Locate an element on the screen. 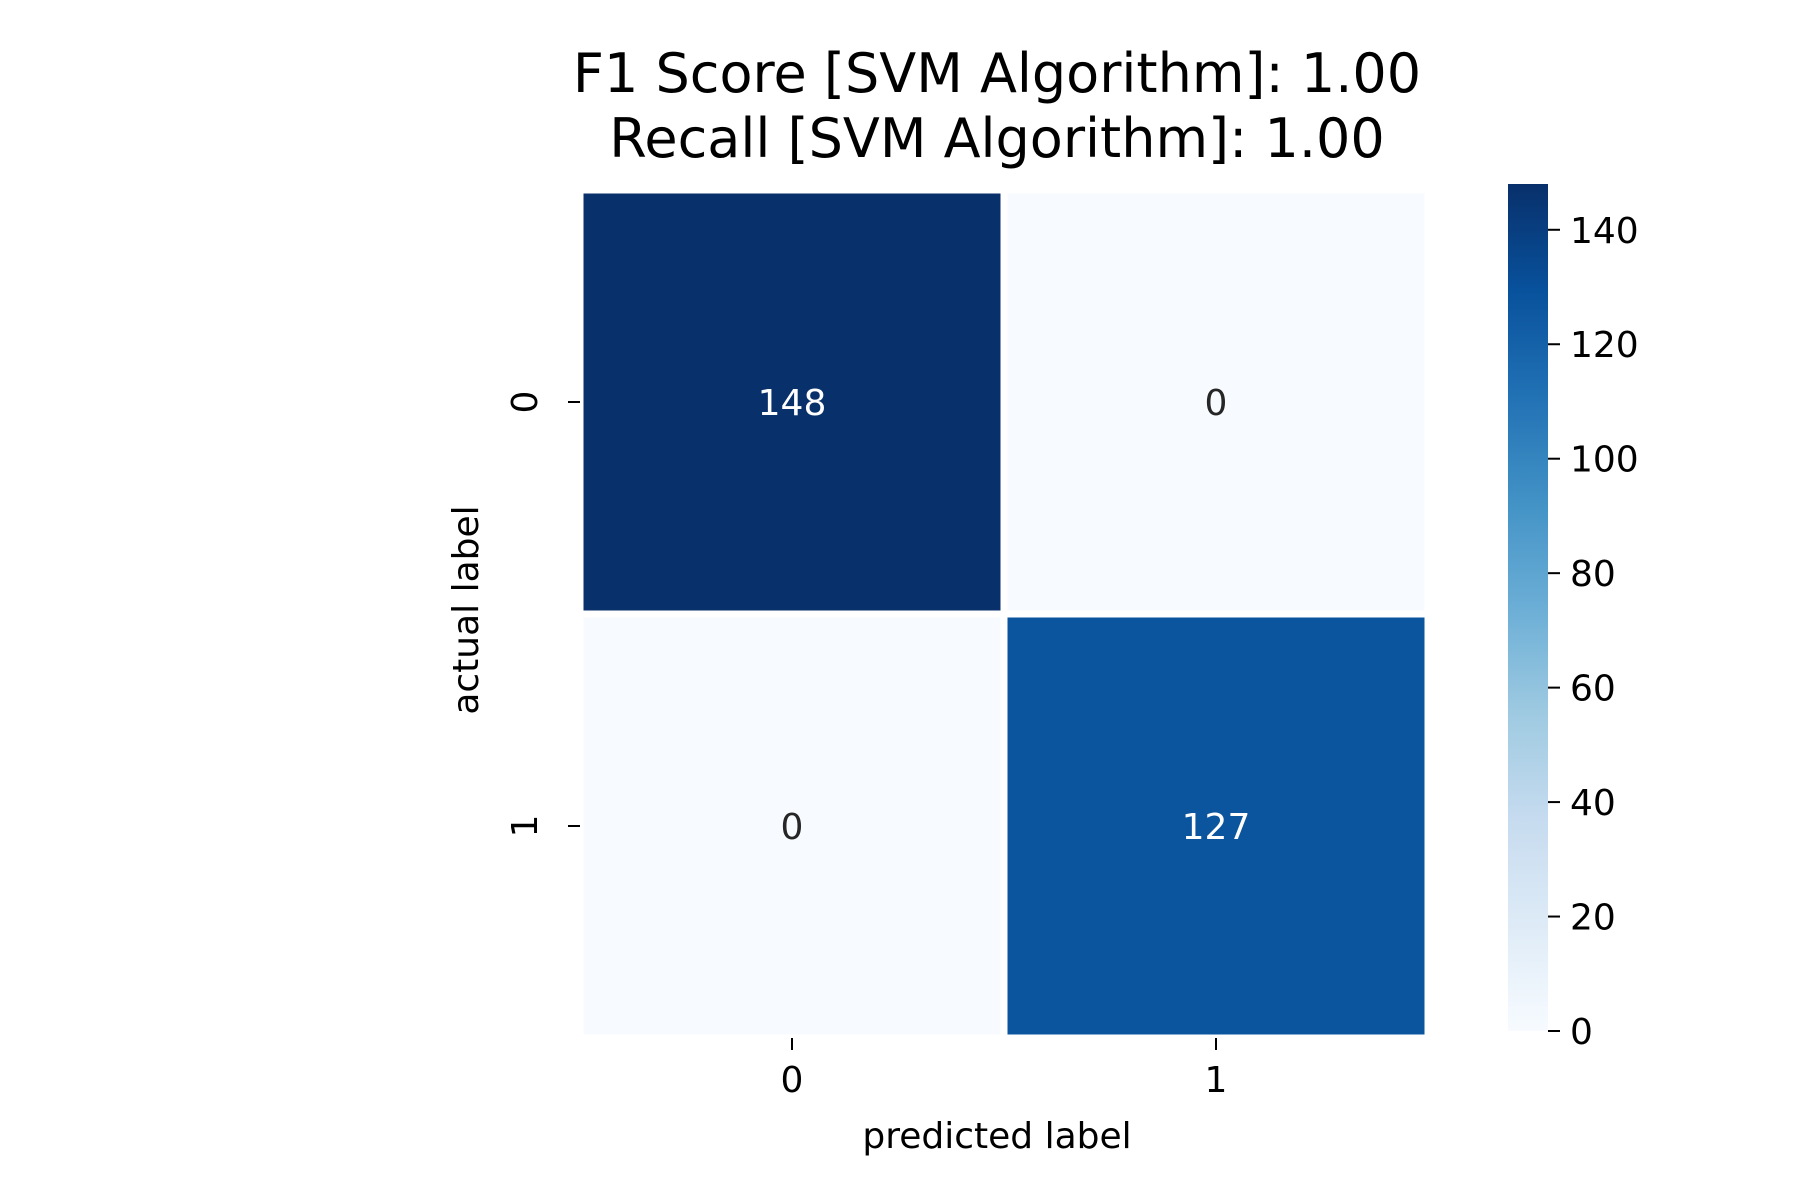 The image size is (1800, 1200). chart-subtitle: Recall [SVM Algorithm]: 1.00 is located at coordinates (996, 138).